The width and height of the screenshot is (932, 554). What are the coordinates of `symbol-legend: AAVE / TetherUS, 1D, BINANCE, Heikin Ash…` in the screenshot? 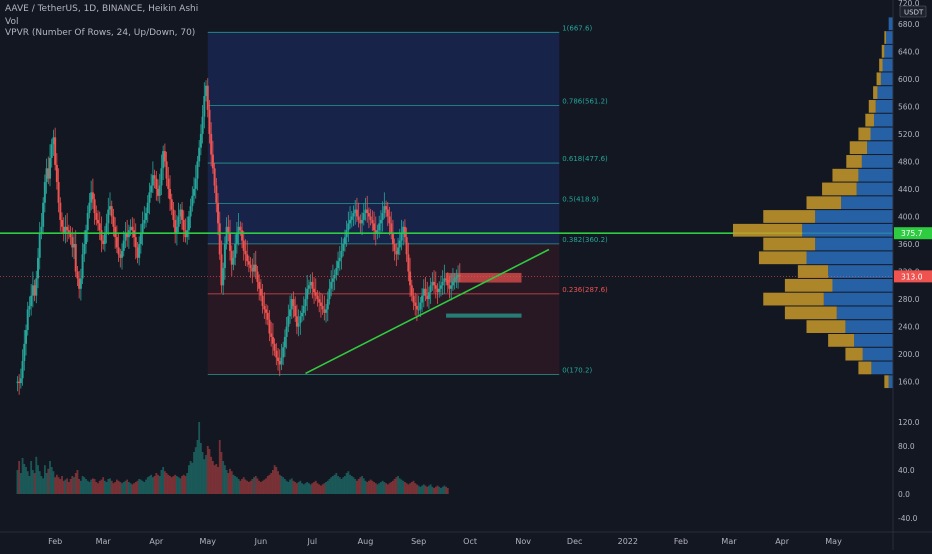 It's located at (102, 9).